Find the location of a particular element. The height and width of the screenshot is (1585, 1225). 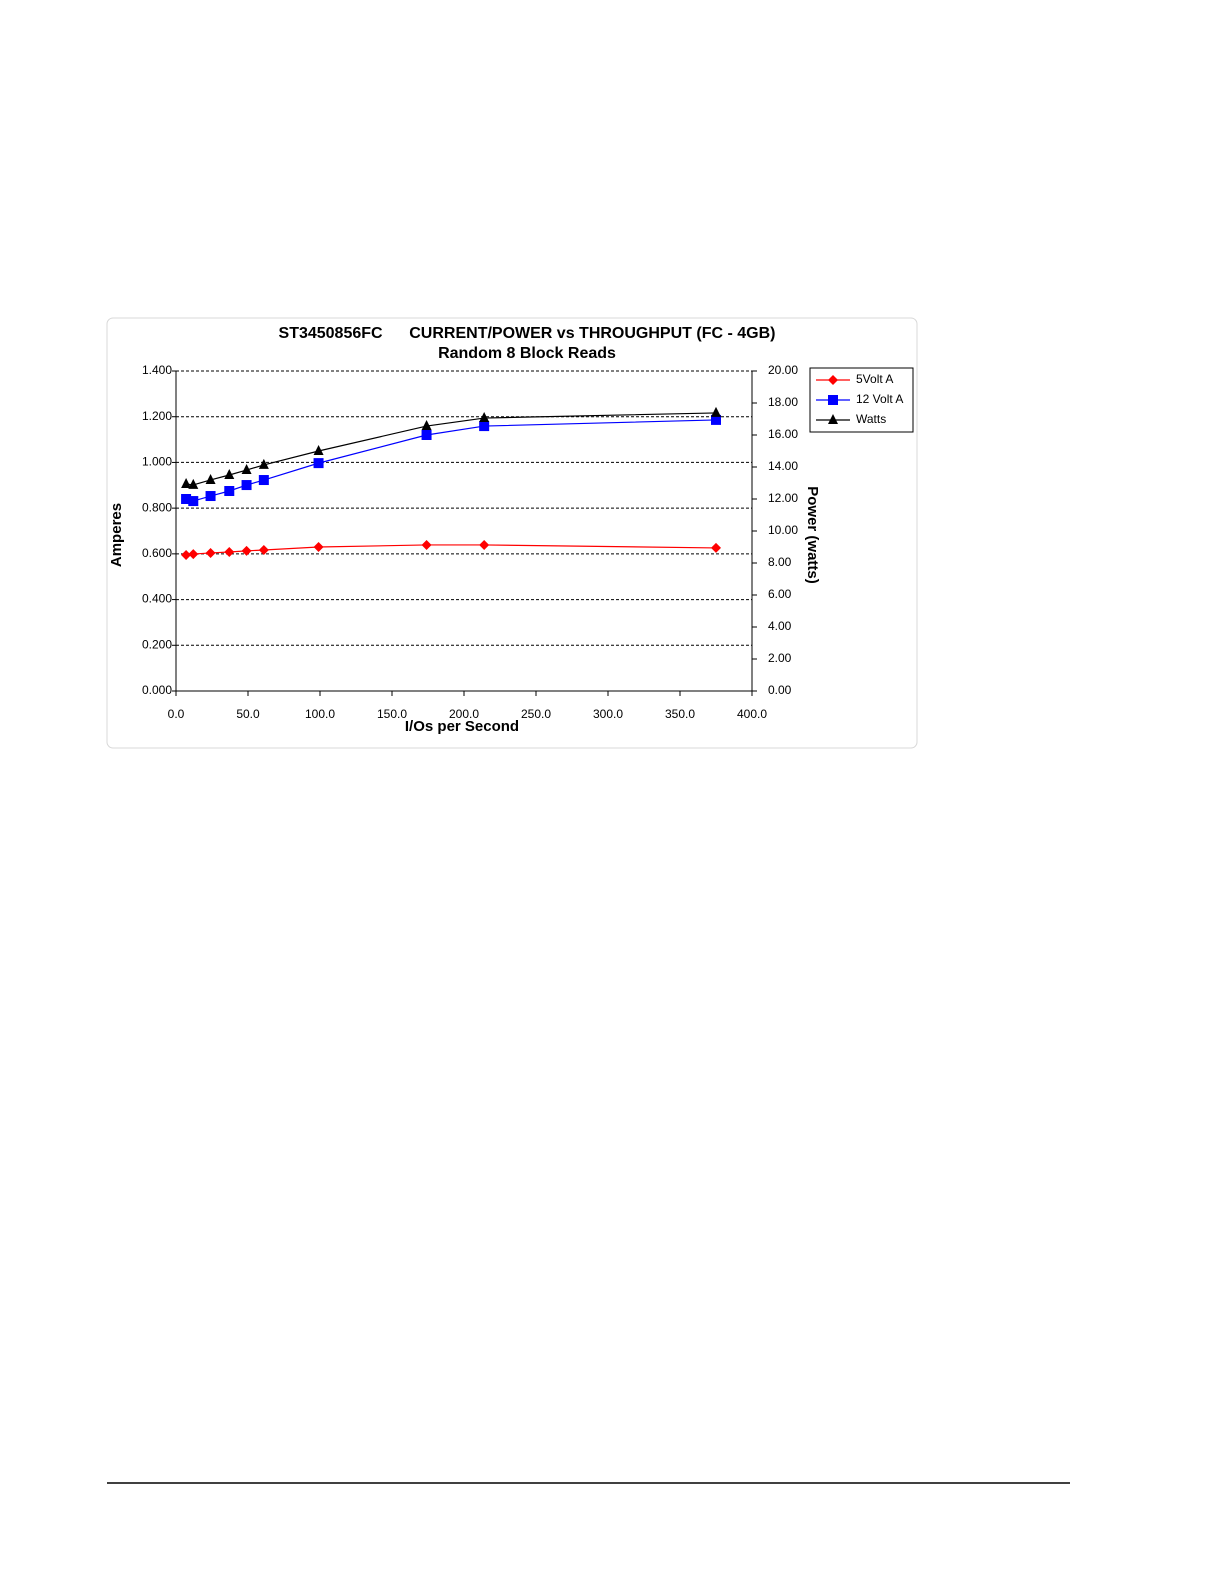

chart-subtitle: Random 8 Block Reads is located at coordinates (527, 353).